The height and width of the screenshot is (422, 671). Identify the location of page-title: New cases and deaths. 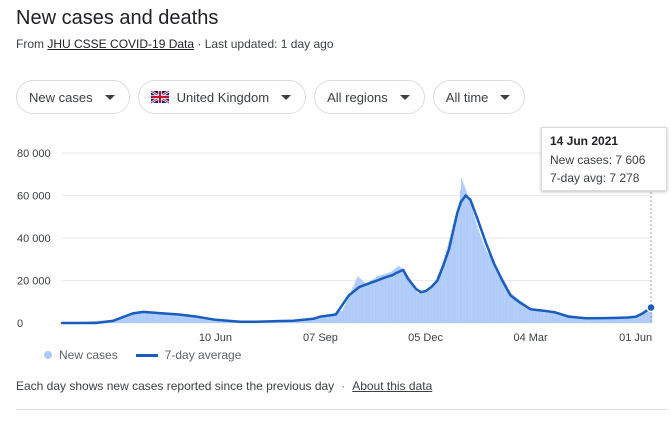
(117, 18).